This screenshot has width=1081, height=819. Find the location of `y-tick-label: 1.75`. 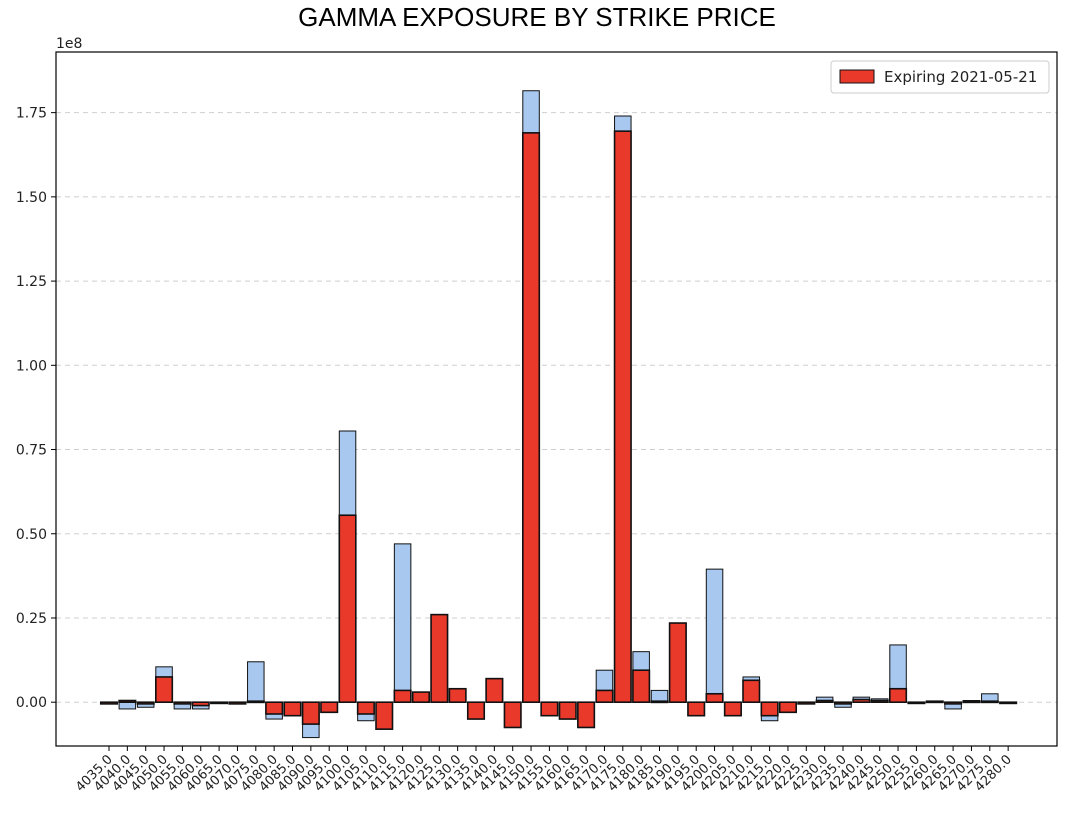

y-tick-label: 1.75 is located at coordinates (31, 114).